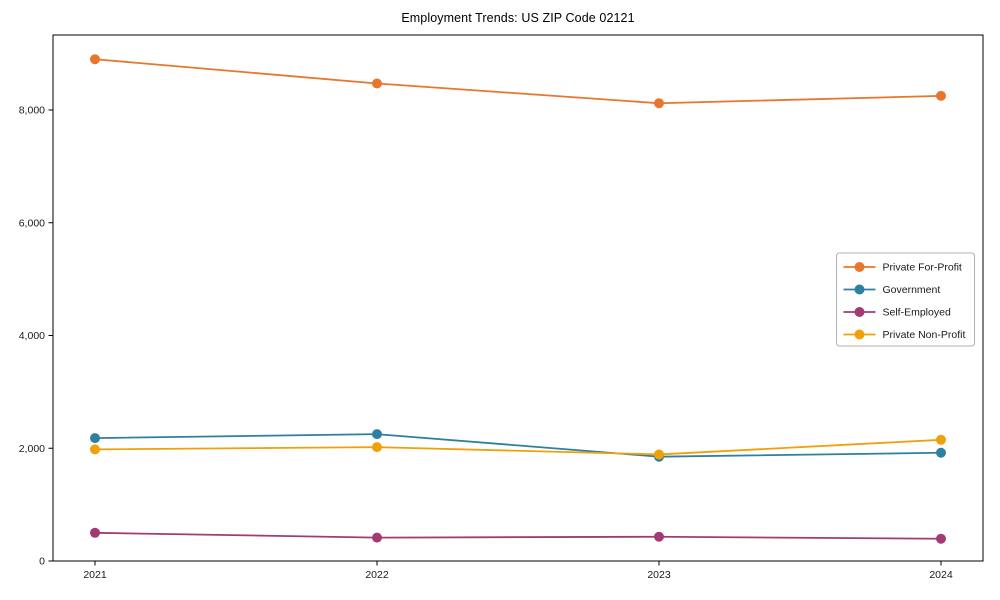  I want to click on legend-box, so click(905, 299).